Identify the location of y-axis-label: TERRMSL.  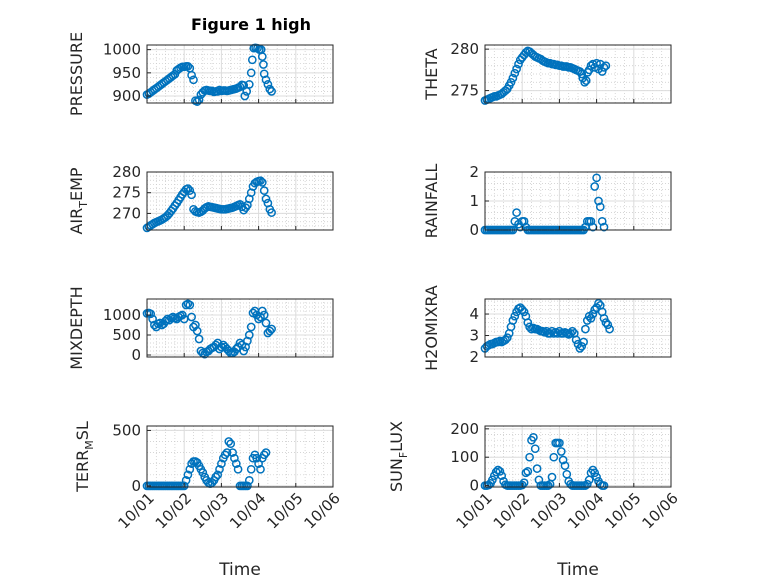
(84, 457).